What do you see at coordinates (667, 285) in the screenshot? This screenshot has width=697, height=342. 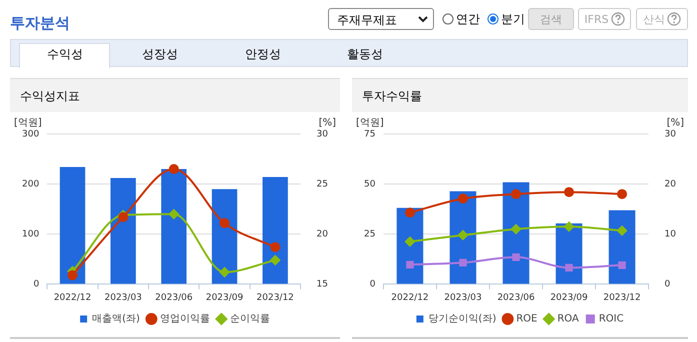 I see `y2-tick-label: 0` at bounding box center [667, 285].